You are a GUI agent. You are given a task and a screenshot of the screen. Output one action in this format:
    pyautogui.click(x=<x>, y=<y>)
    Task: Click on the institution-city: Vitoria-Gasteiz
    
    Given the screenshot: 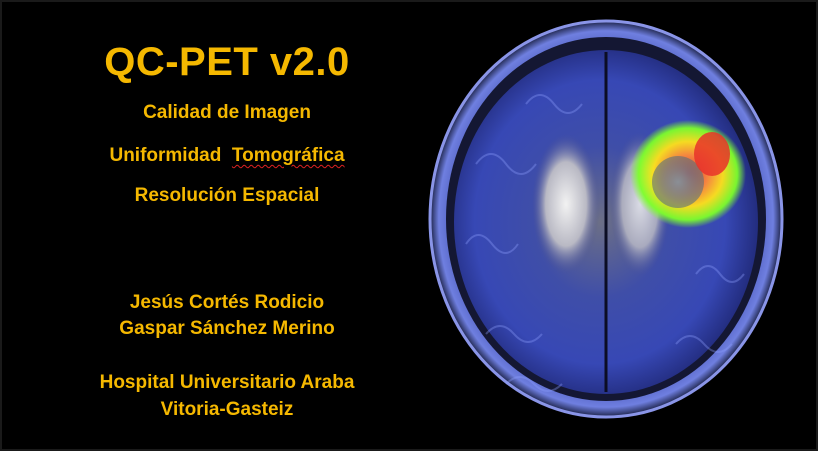 What is the action you would take?
    pyautogui.click(x=227, y=409)
    